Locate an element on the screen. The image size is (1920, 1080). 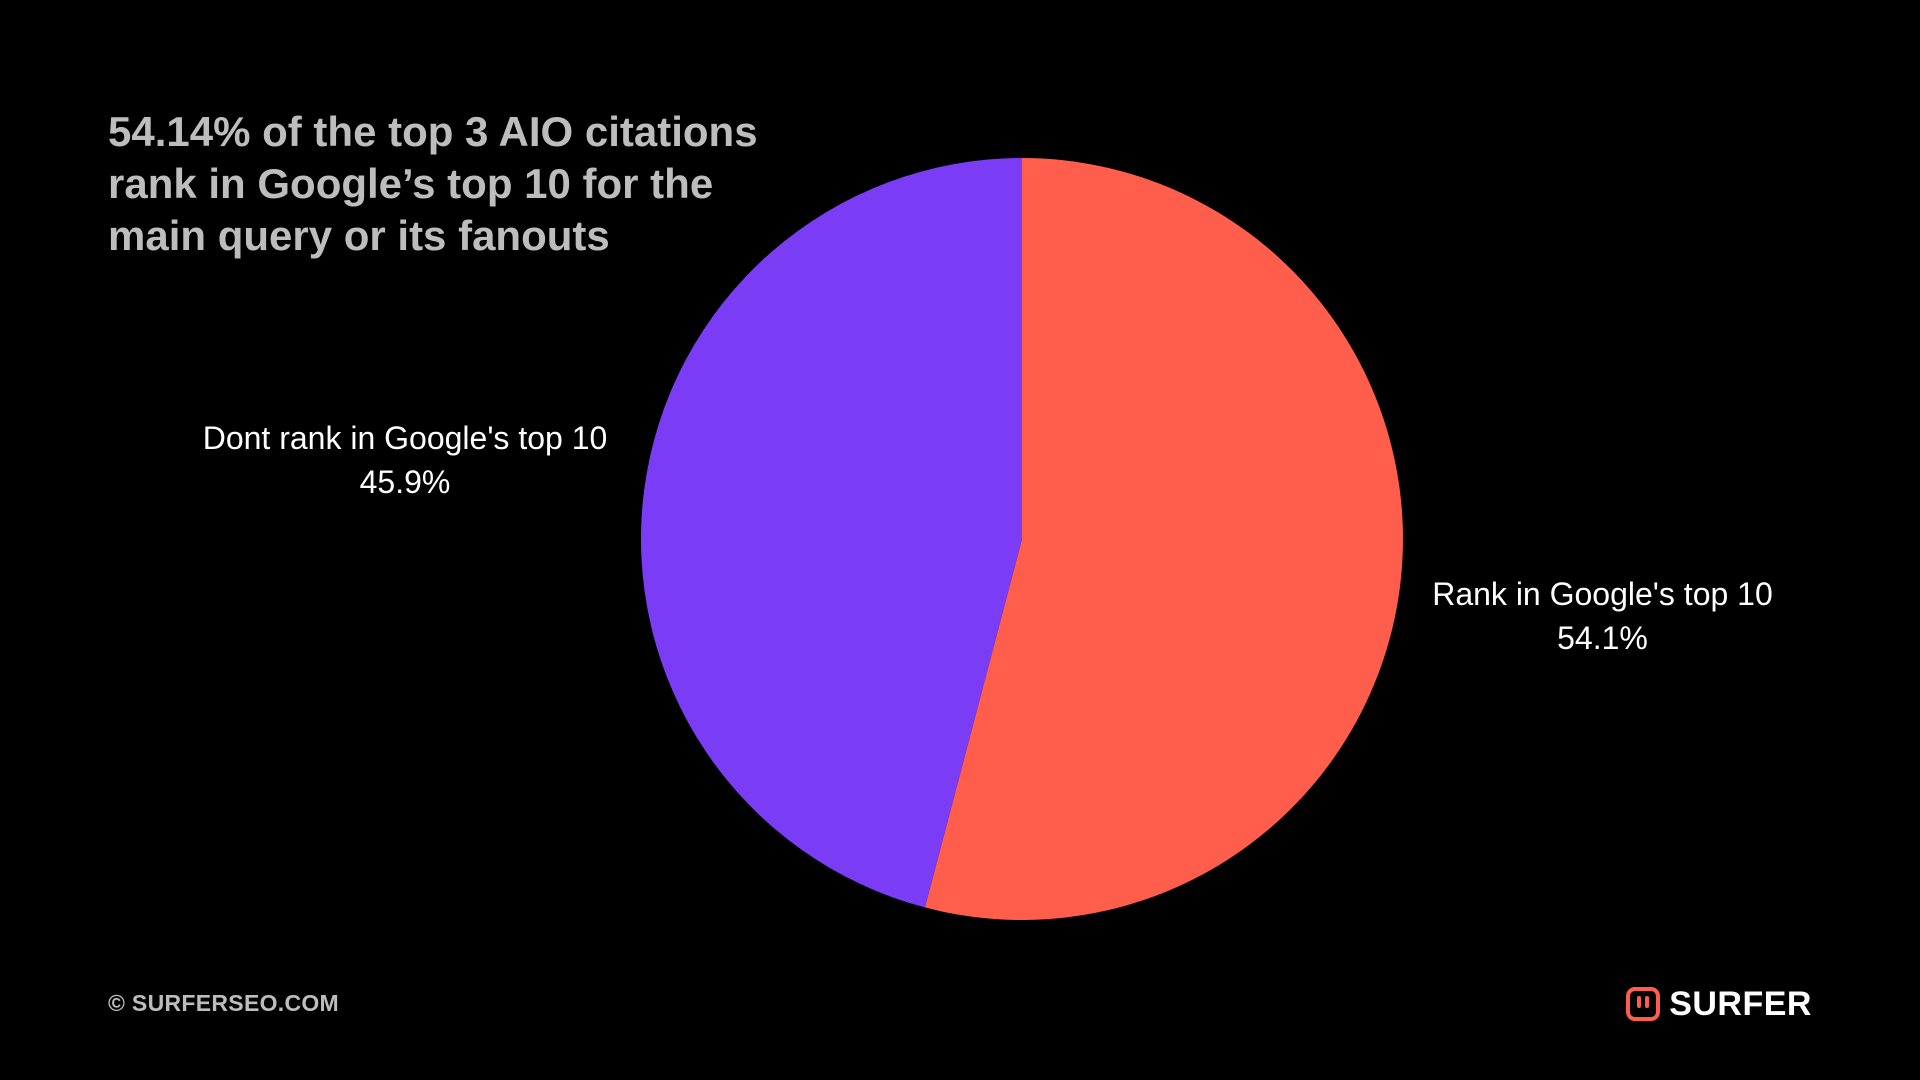
chart-title-line-2: rank in Google’s top 10 for the is located at coordinates (411, 183).